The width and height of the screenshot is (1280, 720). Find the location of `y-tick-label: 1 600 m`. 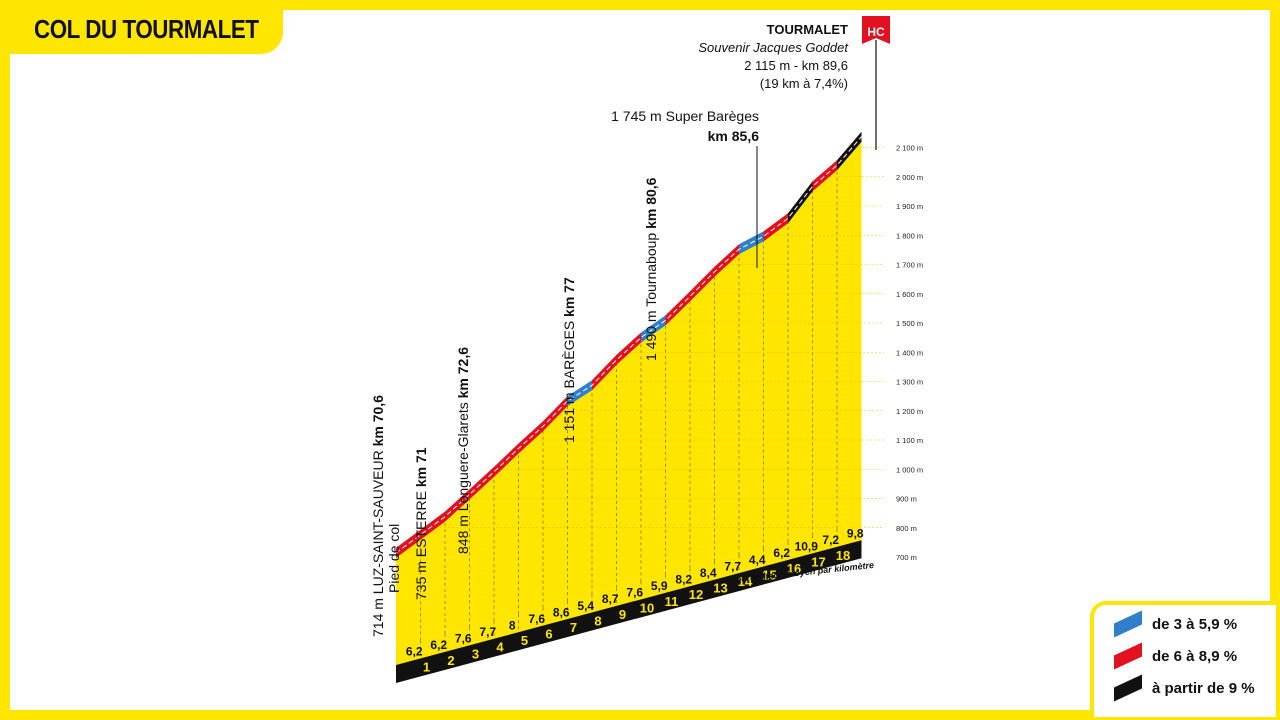

y-tick-label: 1 600 m is located at coordinates (909, 294).